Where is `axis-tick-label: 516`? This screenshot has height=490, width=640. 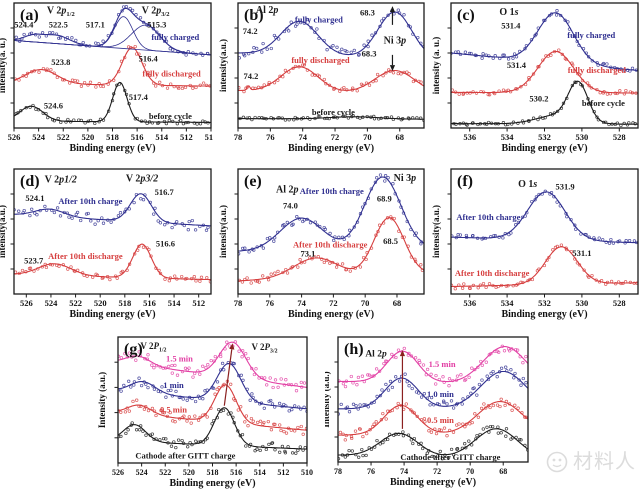 axis-tick-label: 516 is located at coordinates (149, 303).